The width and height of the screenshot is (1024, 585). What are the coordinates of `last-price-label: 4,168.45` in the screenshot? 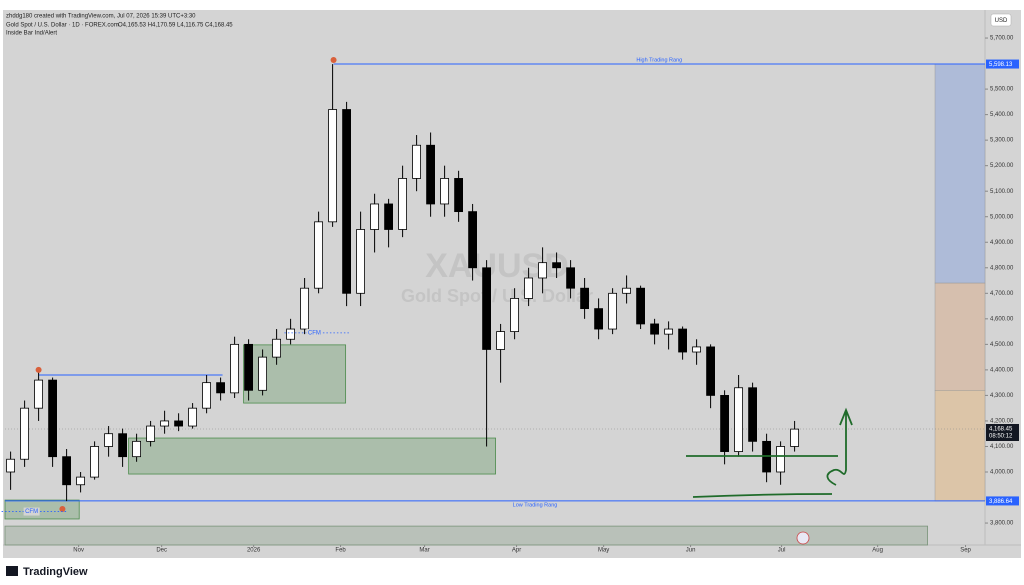 It's located at (1001, 430).